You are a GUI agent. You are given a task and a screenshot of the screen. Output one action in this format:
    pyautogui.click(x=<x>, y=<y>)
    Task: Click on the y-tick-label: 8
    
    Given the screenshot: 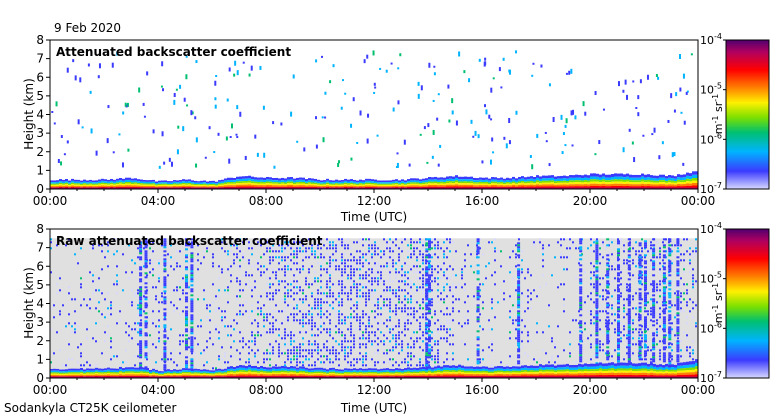 What is the action you would take?
    pyautogui.click(x=40, y=40)
    